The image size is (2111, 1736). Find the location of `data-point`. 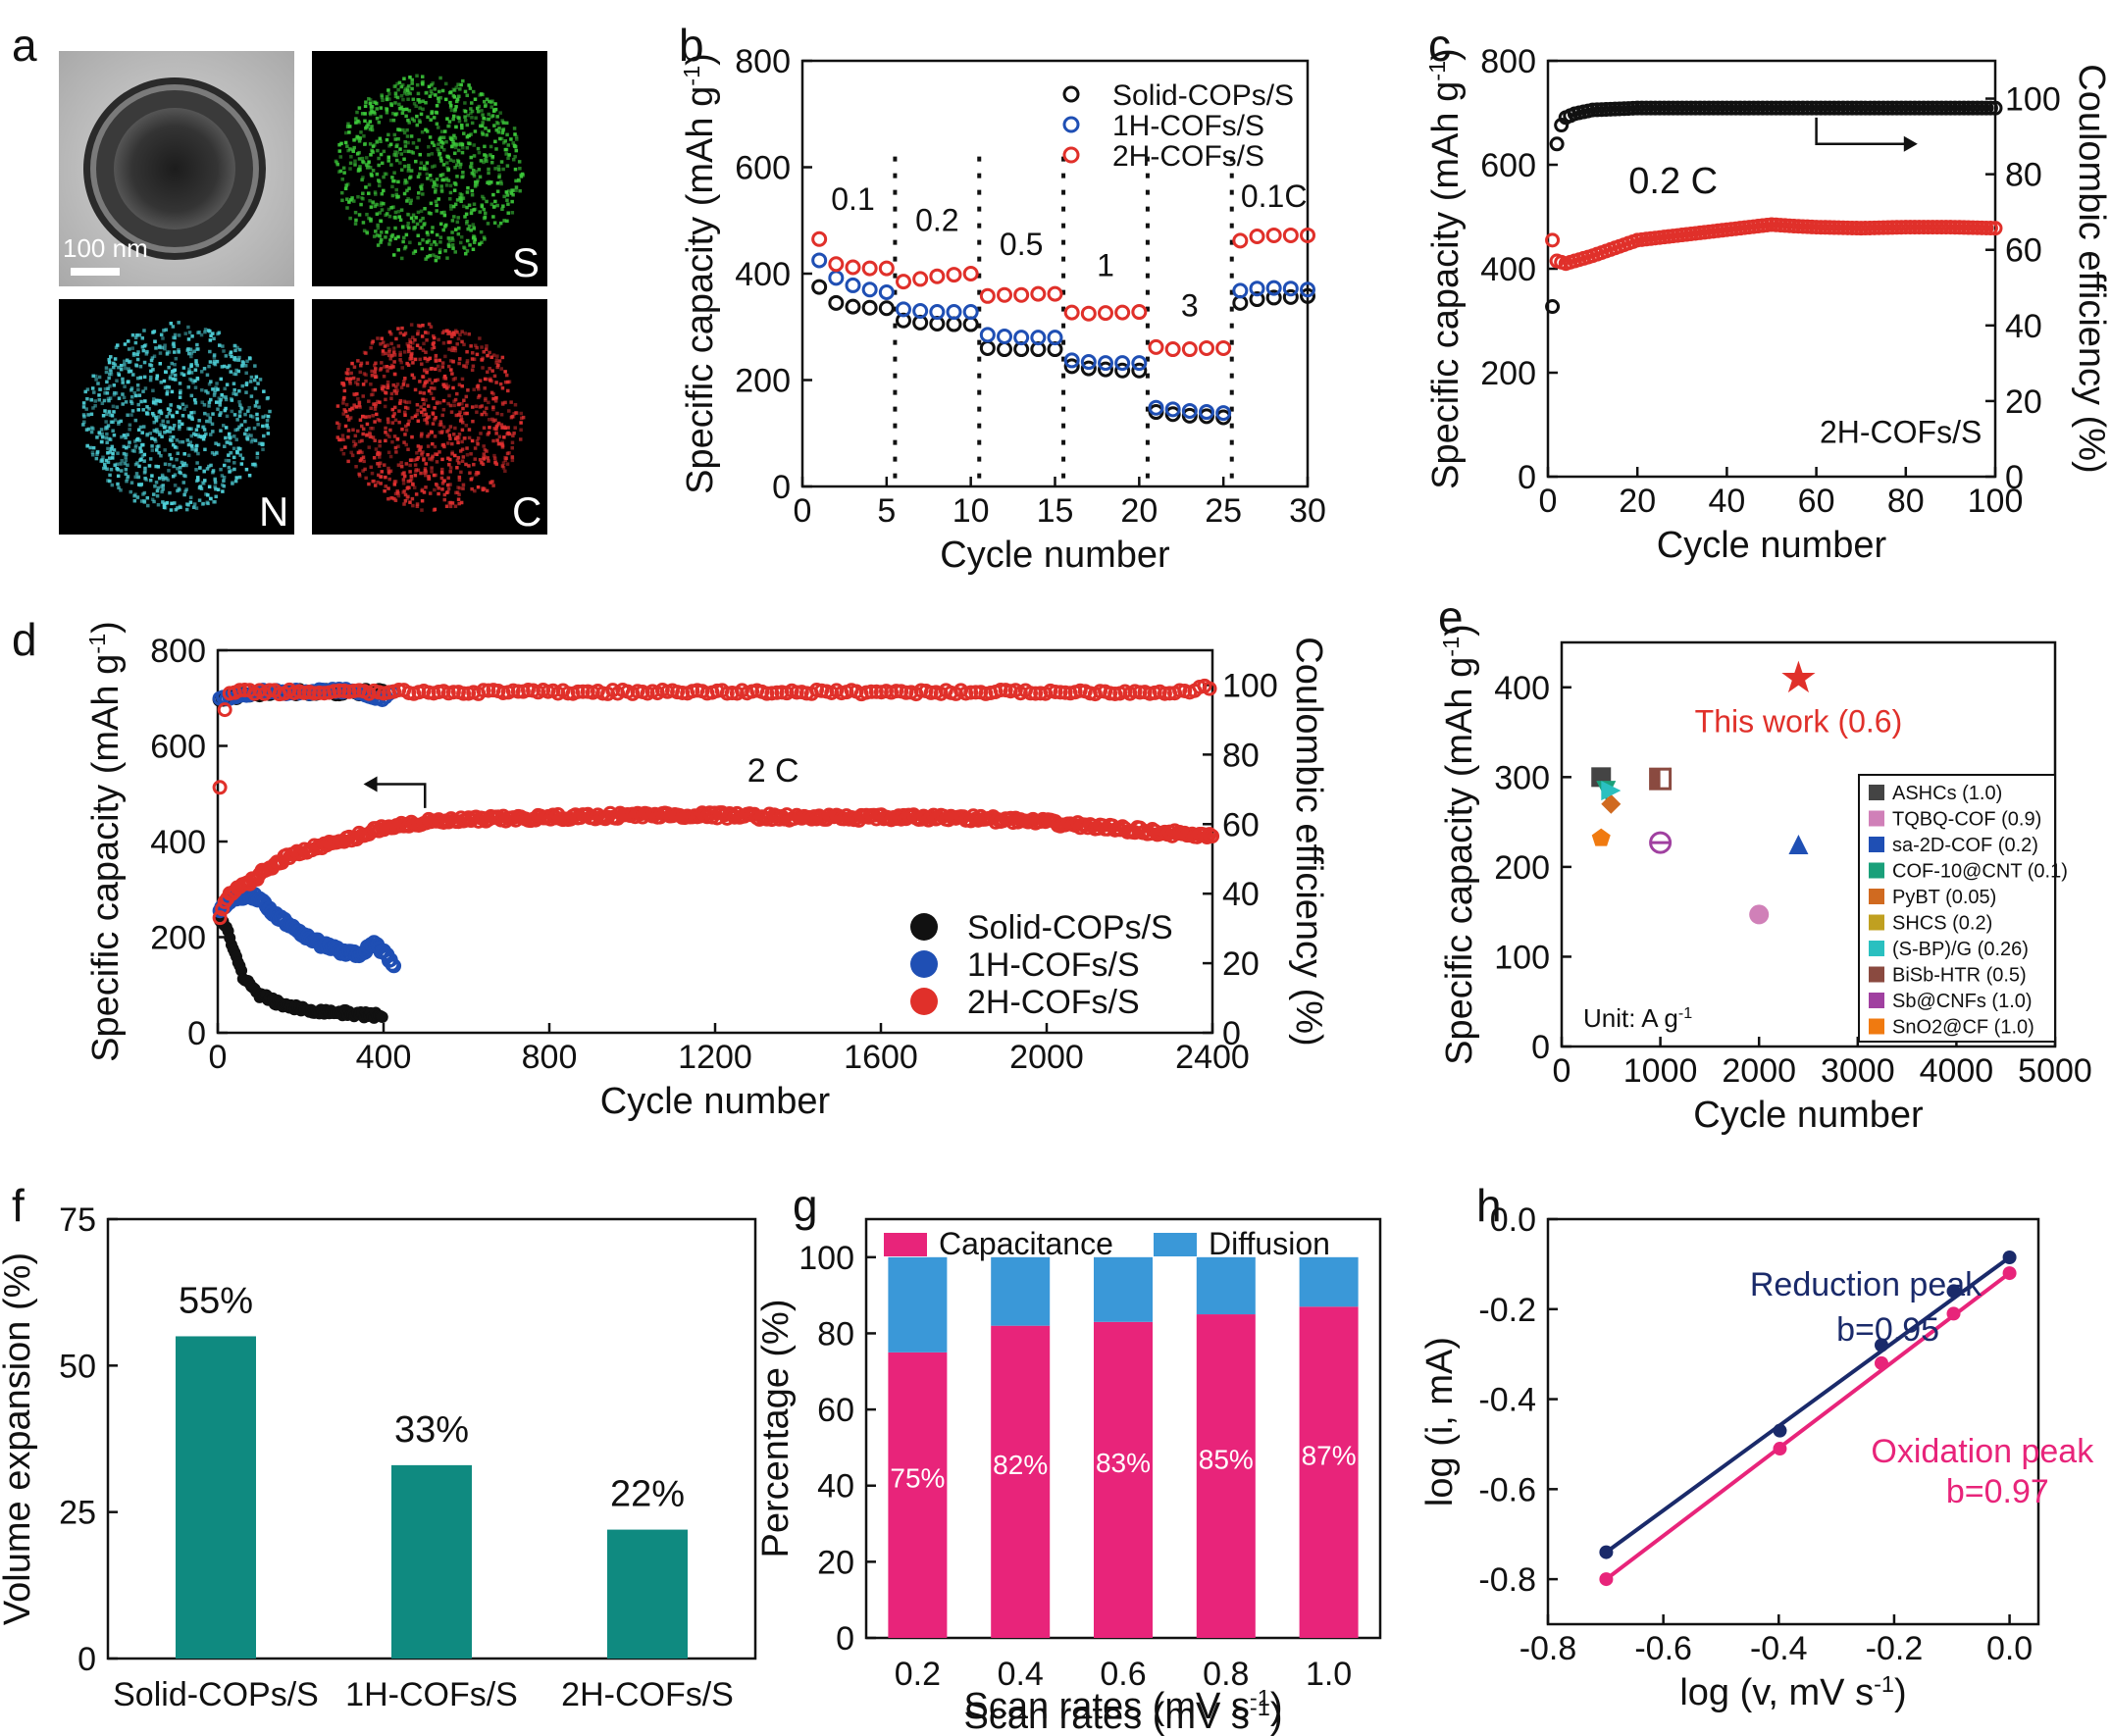

data-point is located at coordinates (937, 313).